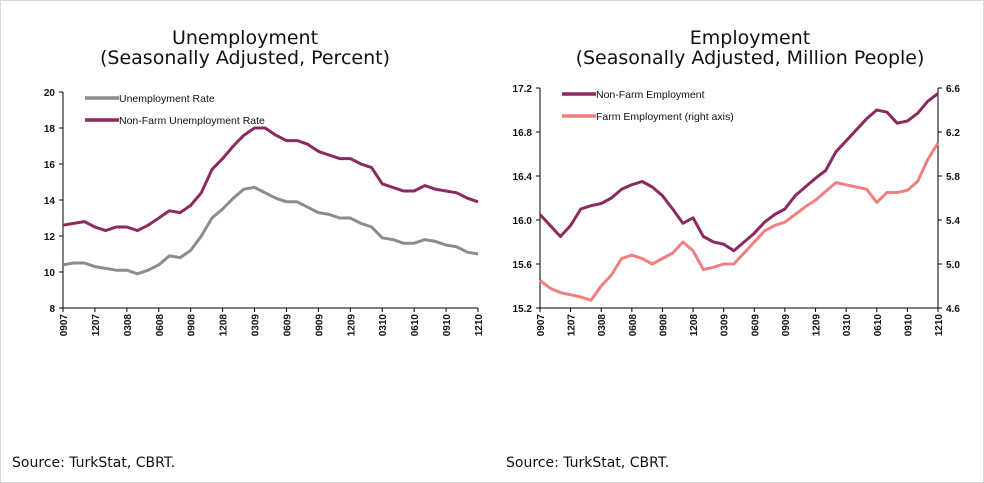  What do you see at coordinates (665, 117) in the screenshot?
I see `legend-label: Farm Employment (right axis)` at bounding box center [665, 117].